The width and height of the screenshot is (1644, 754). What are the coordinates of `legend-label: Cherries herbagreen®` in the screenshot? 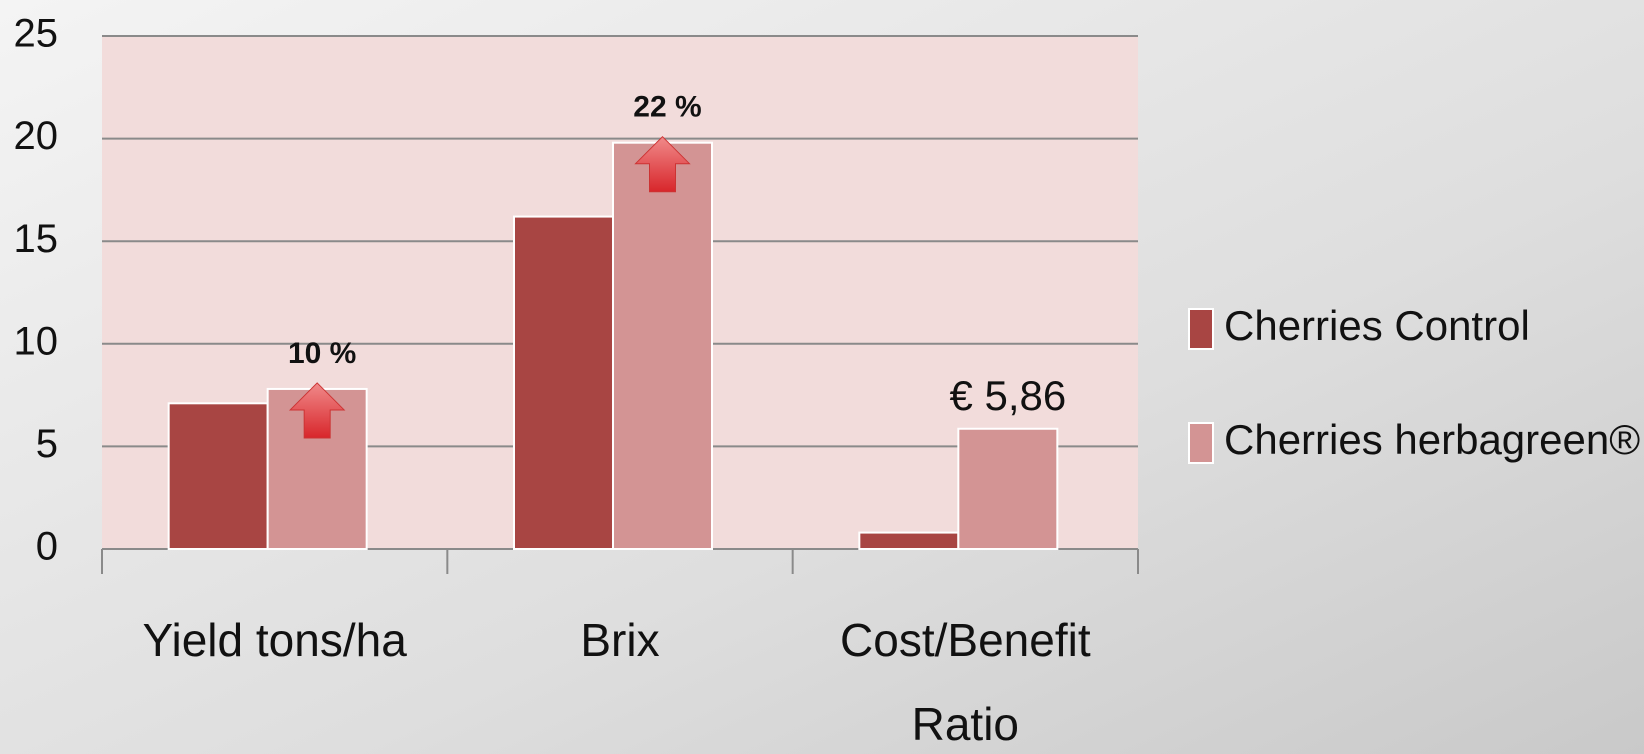 It's located at (1432, 439).